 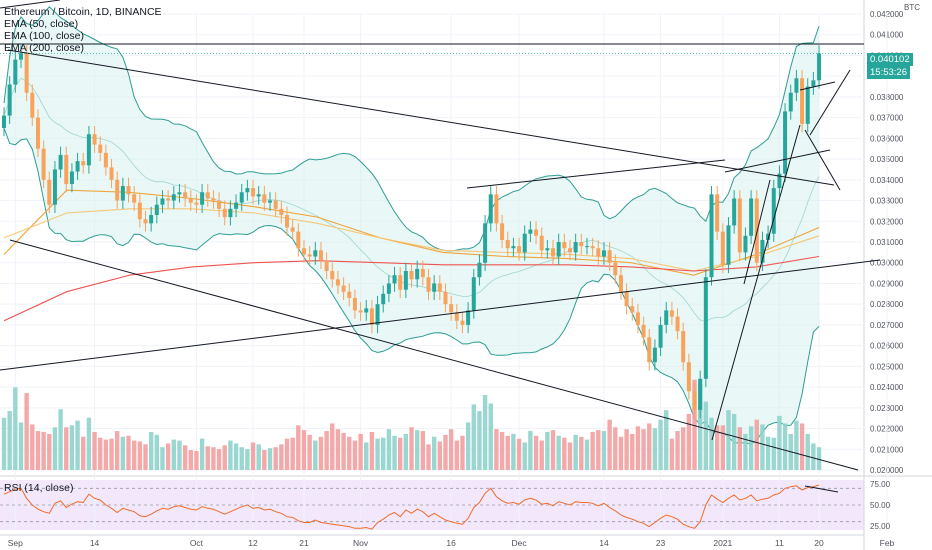 I want to click on legend-item-ema-100: EMA (100, close), so click(x=44, y=36).